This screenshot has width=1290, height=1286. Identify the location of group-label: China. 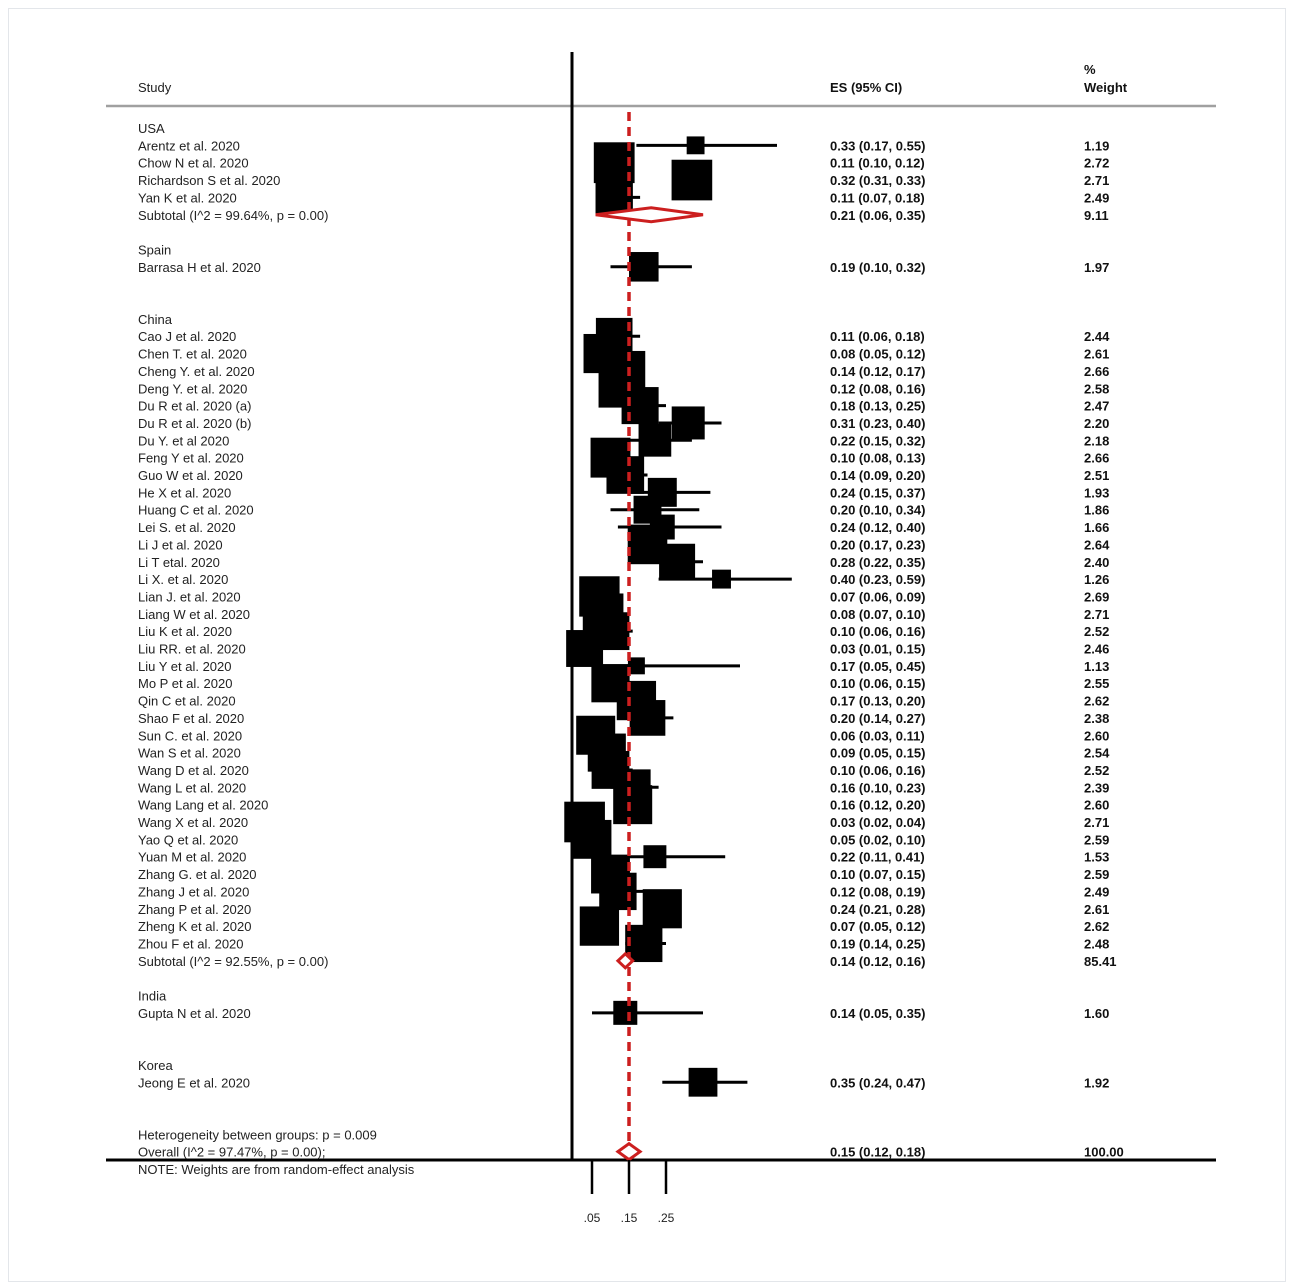
(155, 319).